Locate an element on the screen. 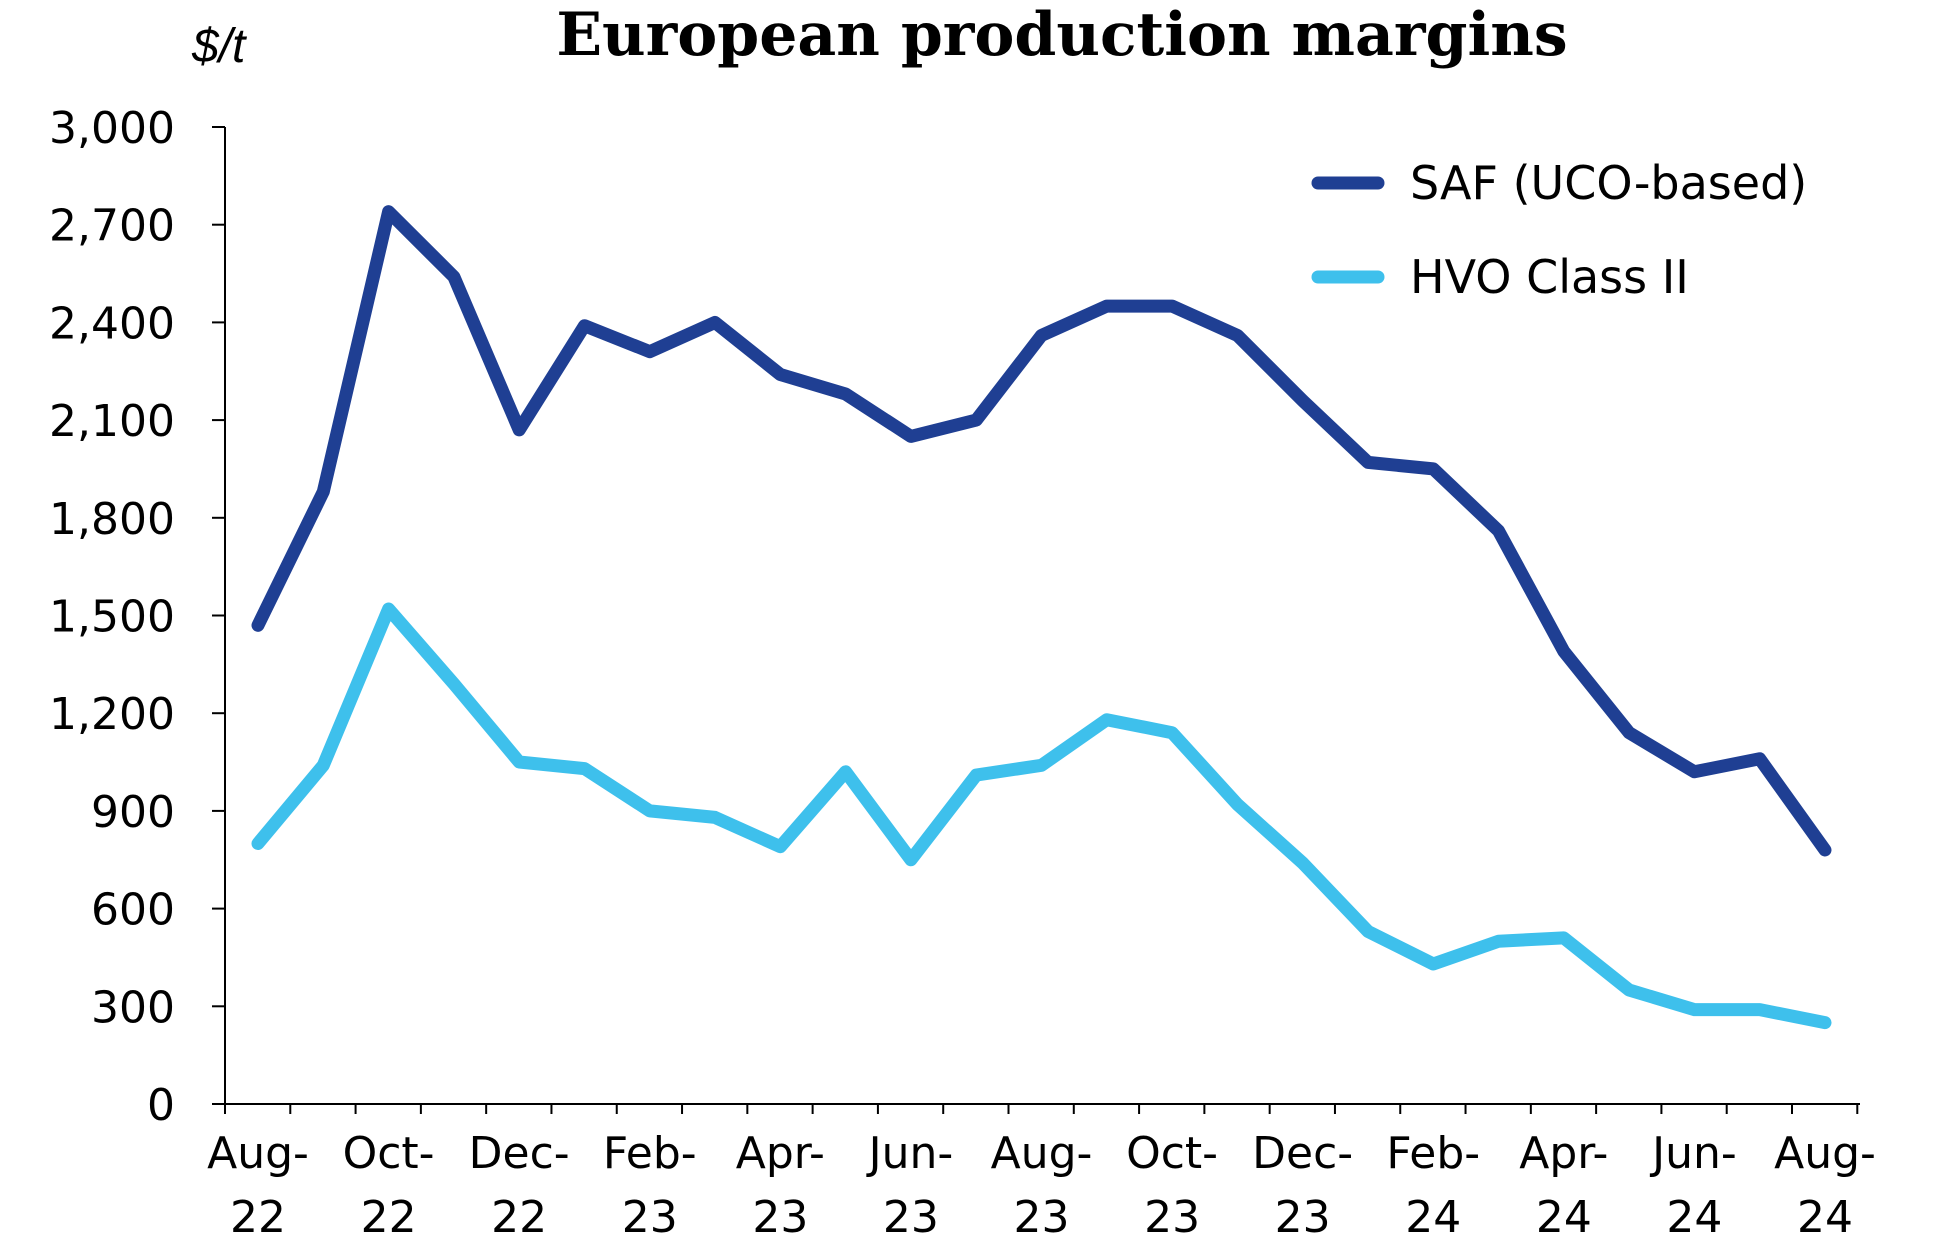  y-tick-label: 900 is located at coordinates (133, 812).